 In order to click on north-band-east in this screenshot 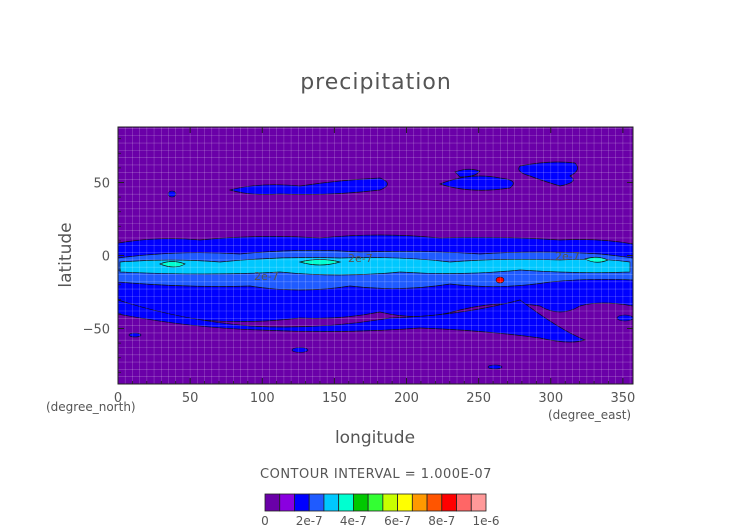, I will do `click(476, 183)`.